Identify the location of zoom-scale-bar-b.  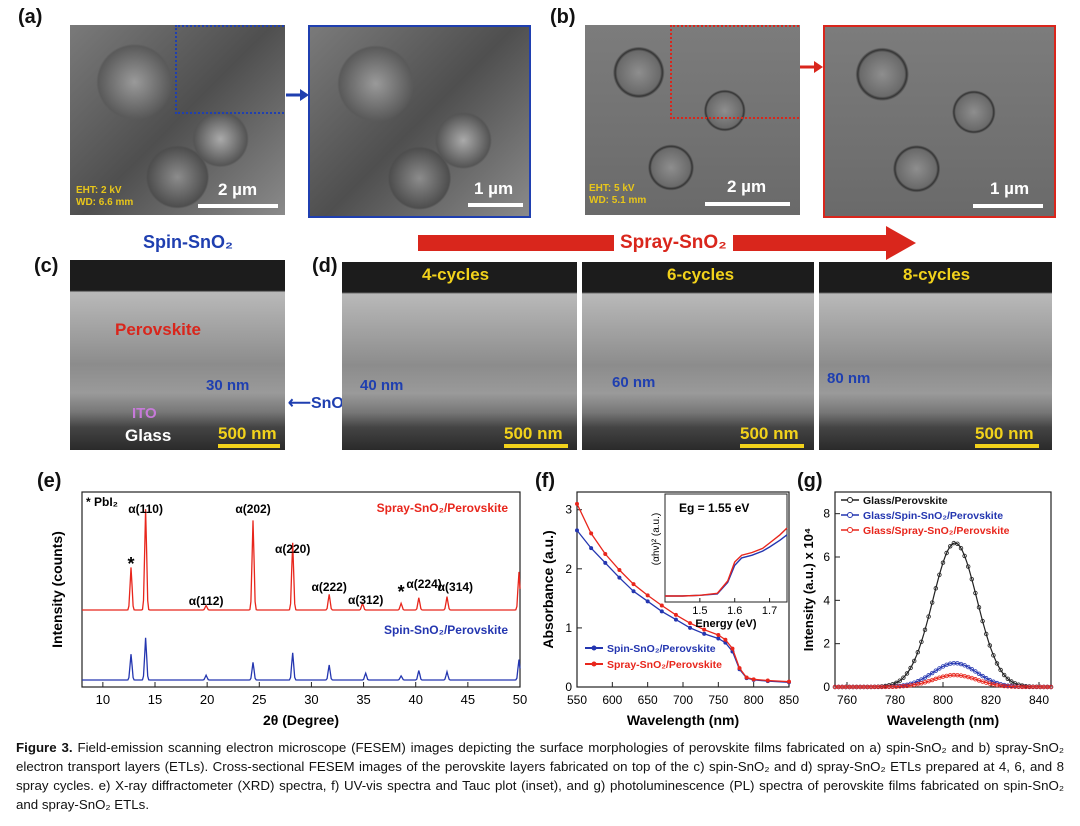
(1008, 206).